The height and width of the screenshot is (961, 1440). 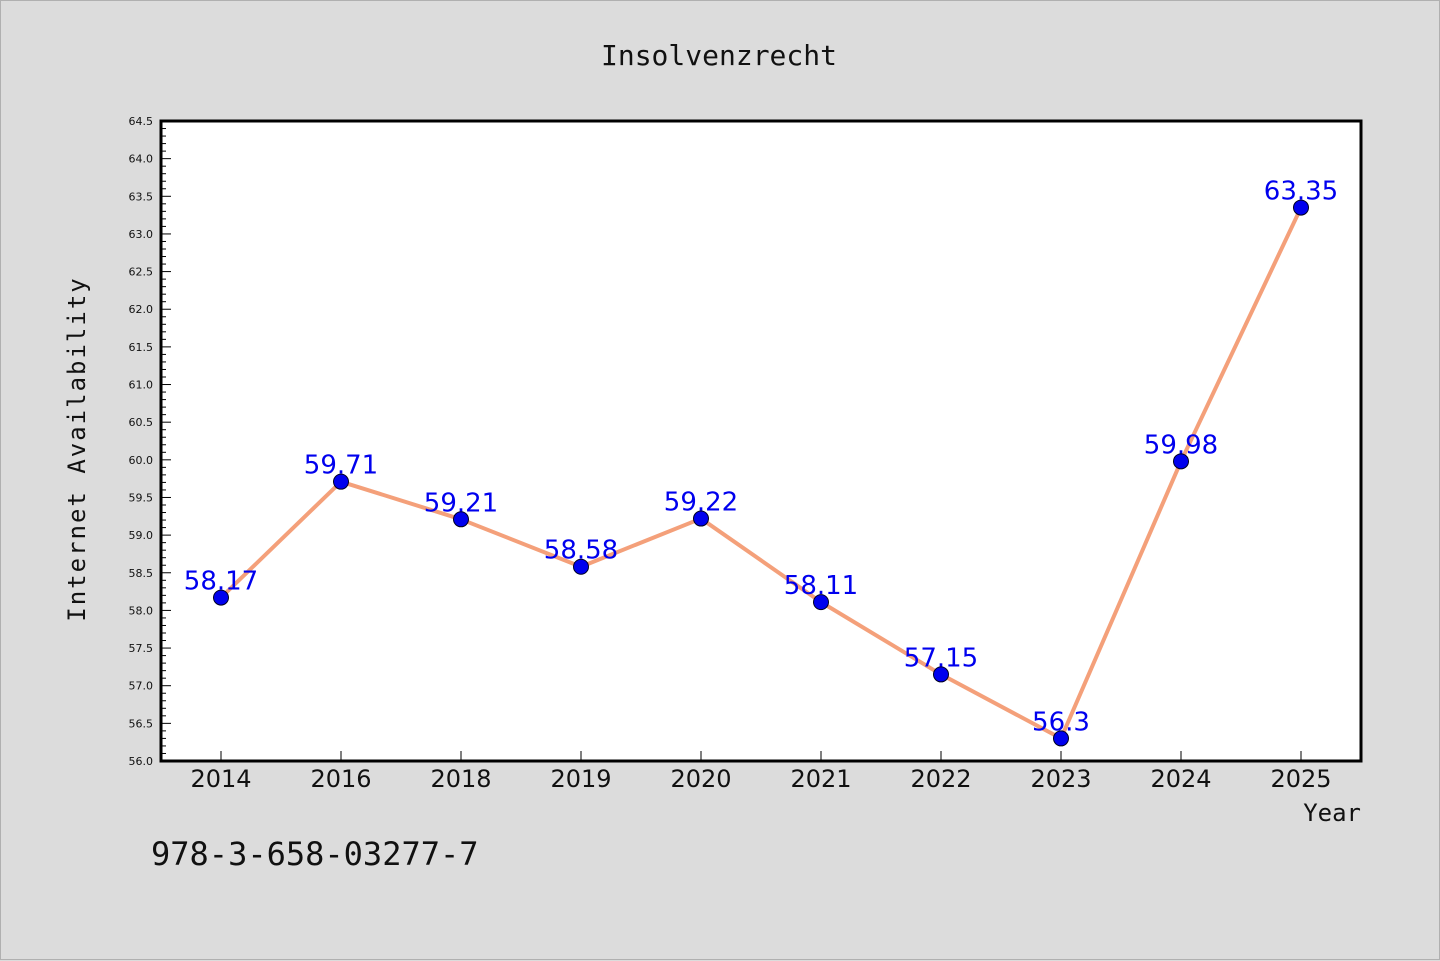 I want to click on y-tick-label: 58.5, so click(x=141, y=573).